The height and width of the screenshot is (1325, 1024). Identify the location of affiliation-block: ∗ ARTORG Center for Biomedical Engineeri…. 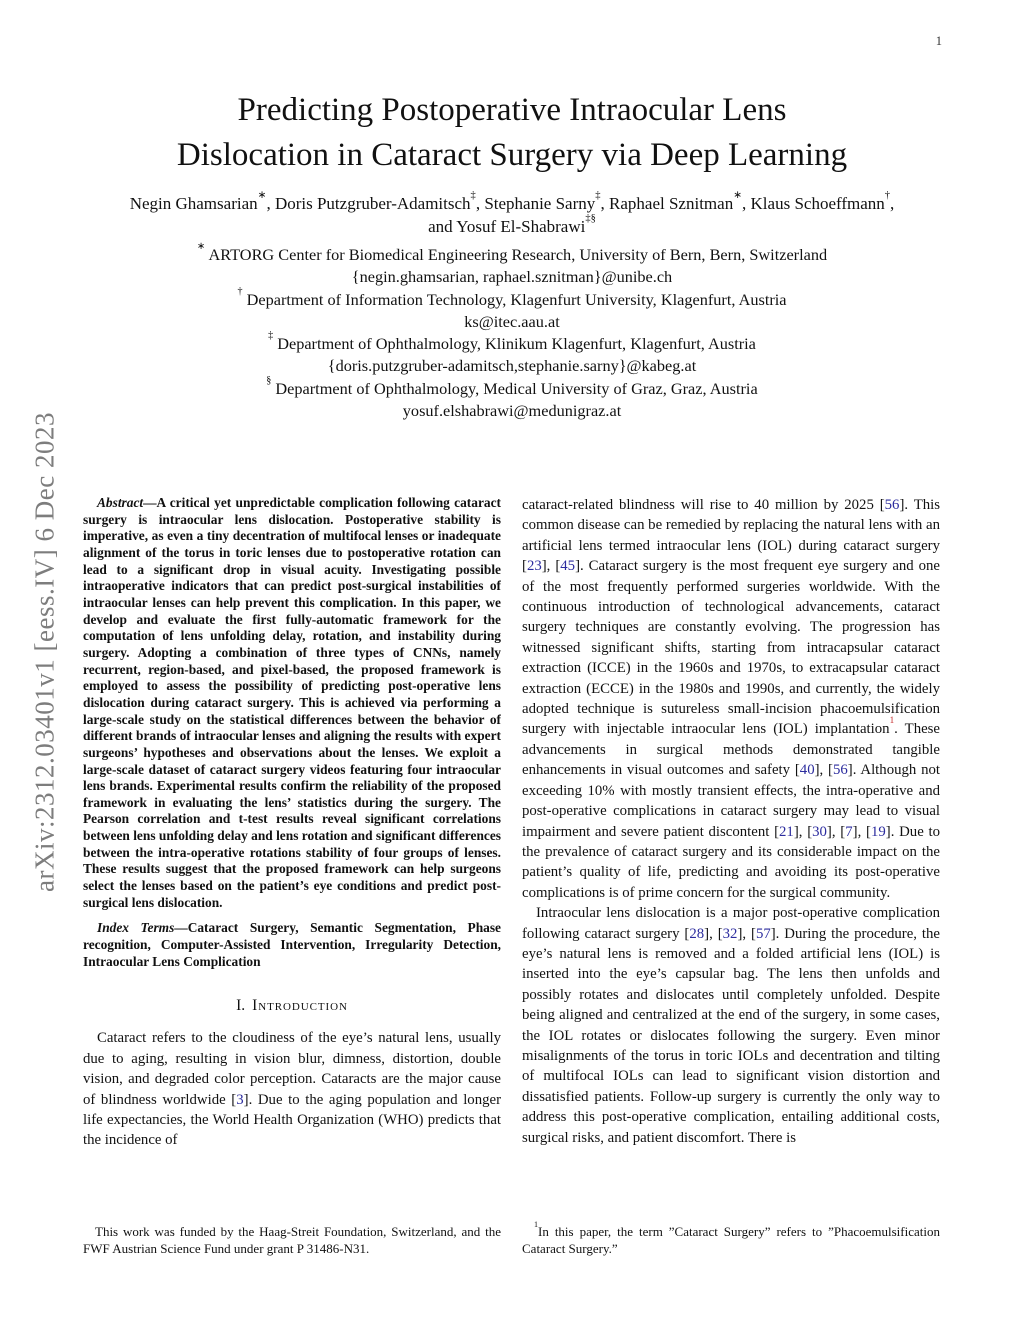
(512, 331).